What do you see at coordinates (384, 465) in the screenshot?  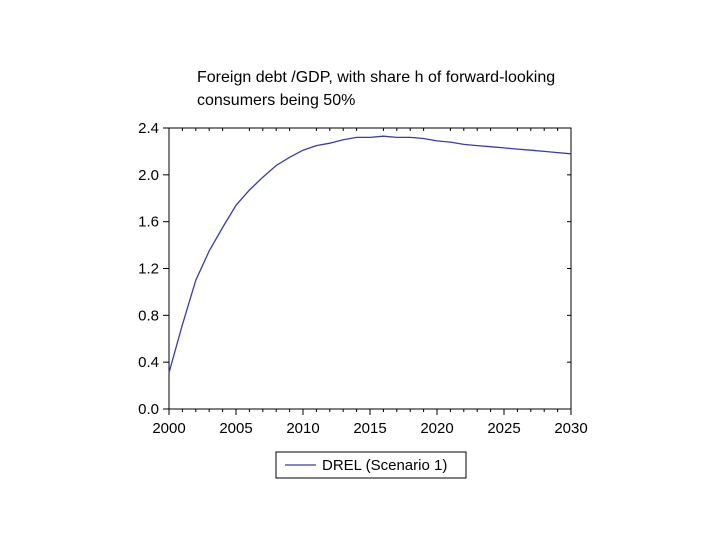 I see `legend-label: DREL (Scenario 1)` at bounding box center [384, 465].